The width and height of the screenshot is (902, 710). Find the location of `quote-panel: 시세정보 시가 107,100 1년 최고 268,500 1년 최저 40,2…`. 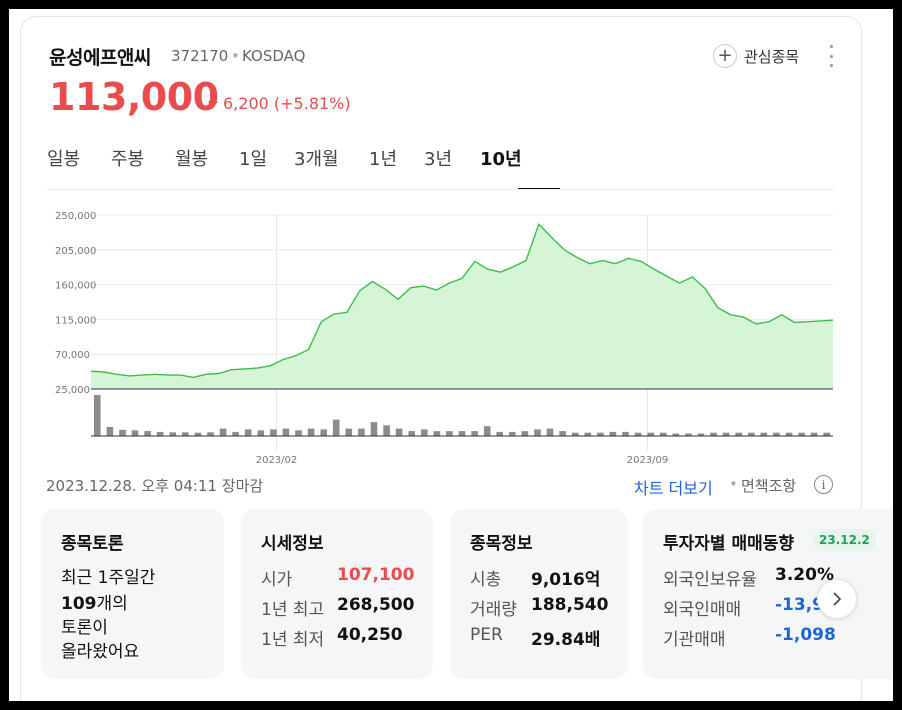

quote-panel: 시세정보 시가 107,100 1년 최고 268,500 1년 최저 40,2… is located at coordinates (337, 594).